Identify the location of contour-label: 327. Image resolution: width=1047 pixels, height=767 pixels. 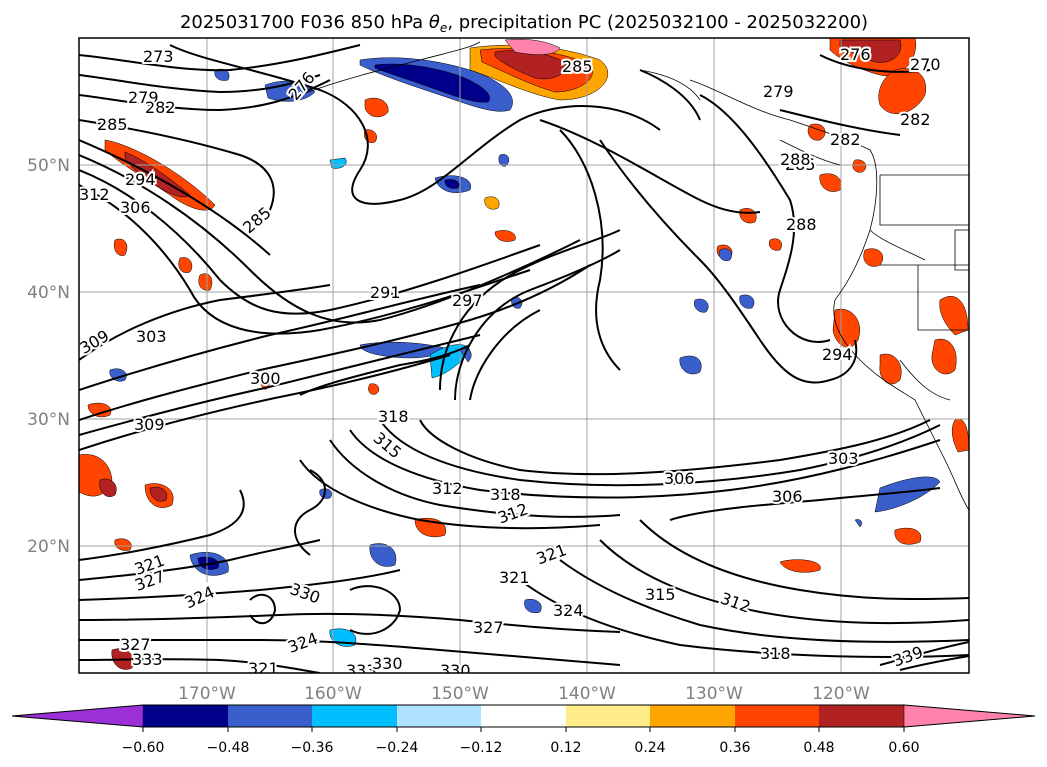
(488, 627).